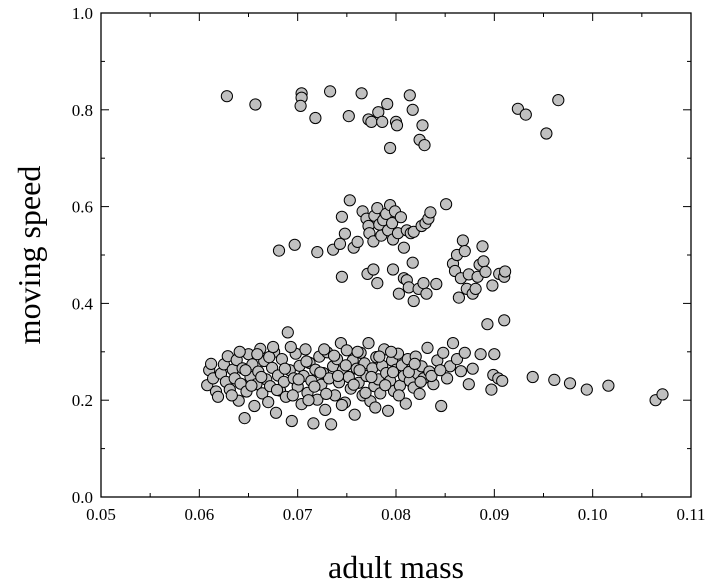 This screenshot has width=711, height=585. I want to click on x-axis-title: adult mass, so click(396, 567).